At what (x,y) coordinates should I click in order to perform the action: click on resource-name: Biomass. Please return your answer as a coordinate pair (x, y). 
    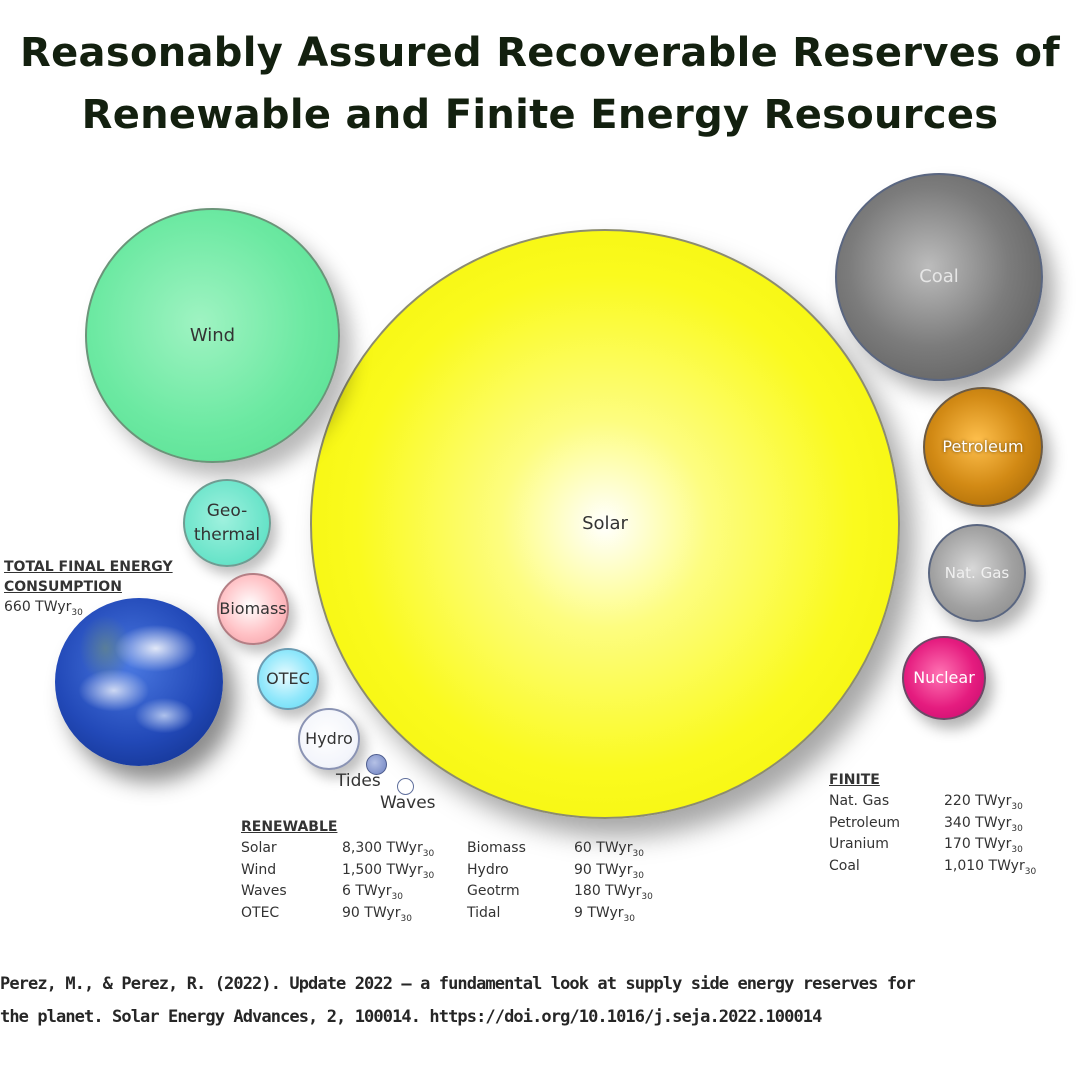
    Looking at the image, I should click on (496, 848).